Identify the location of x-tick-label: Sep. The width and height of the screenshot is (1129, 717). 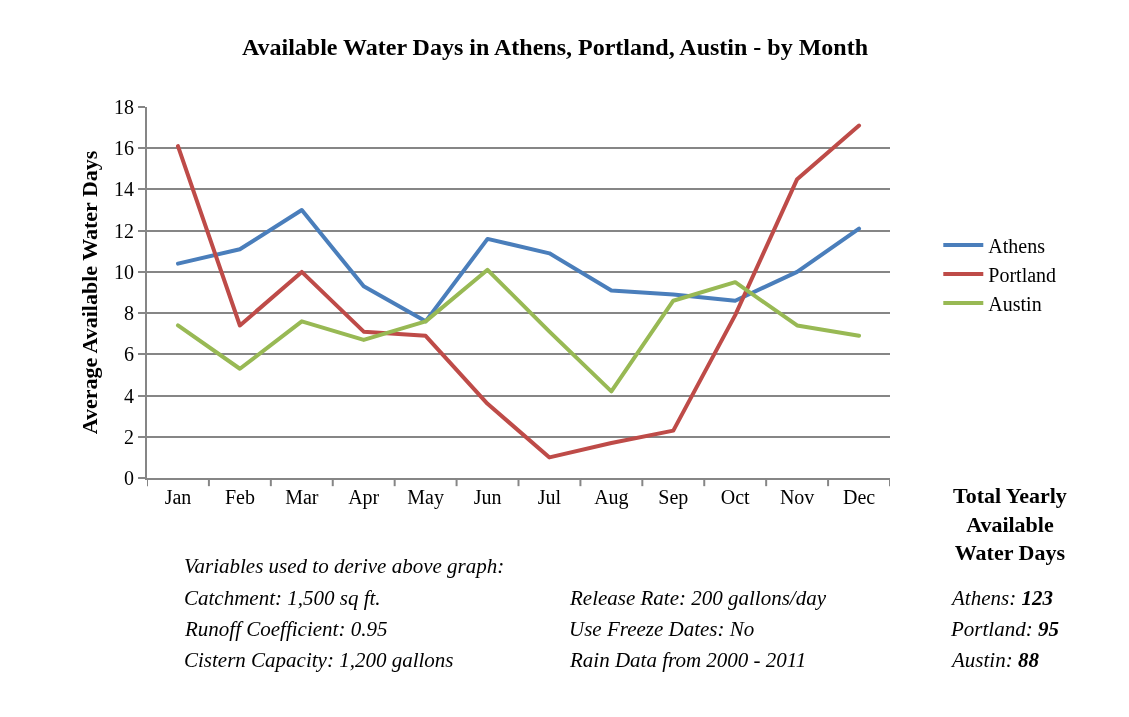
(673, 497).